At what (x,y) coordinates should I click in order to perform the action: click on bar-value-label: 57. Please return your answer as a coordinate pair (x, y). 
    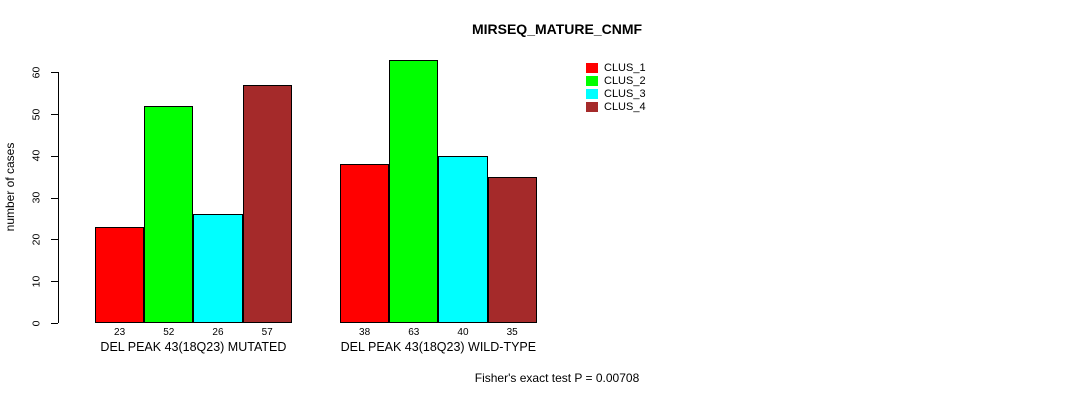
    Looking at the image, I should click on (267, 332).